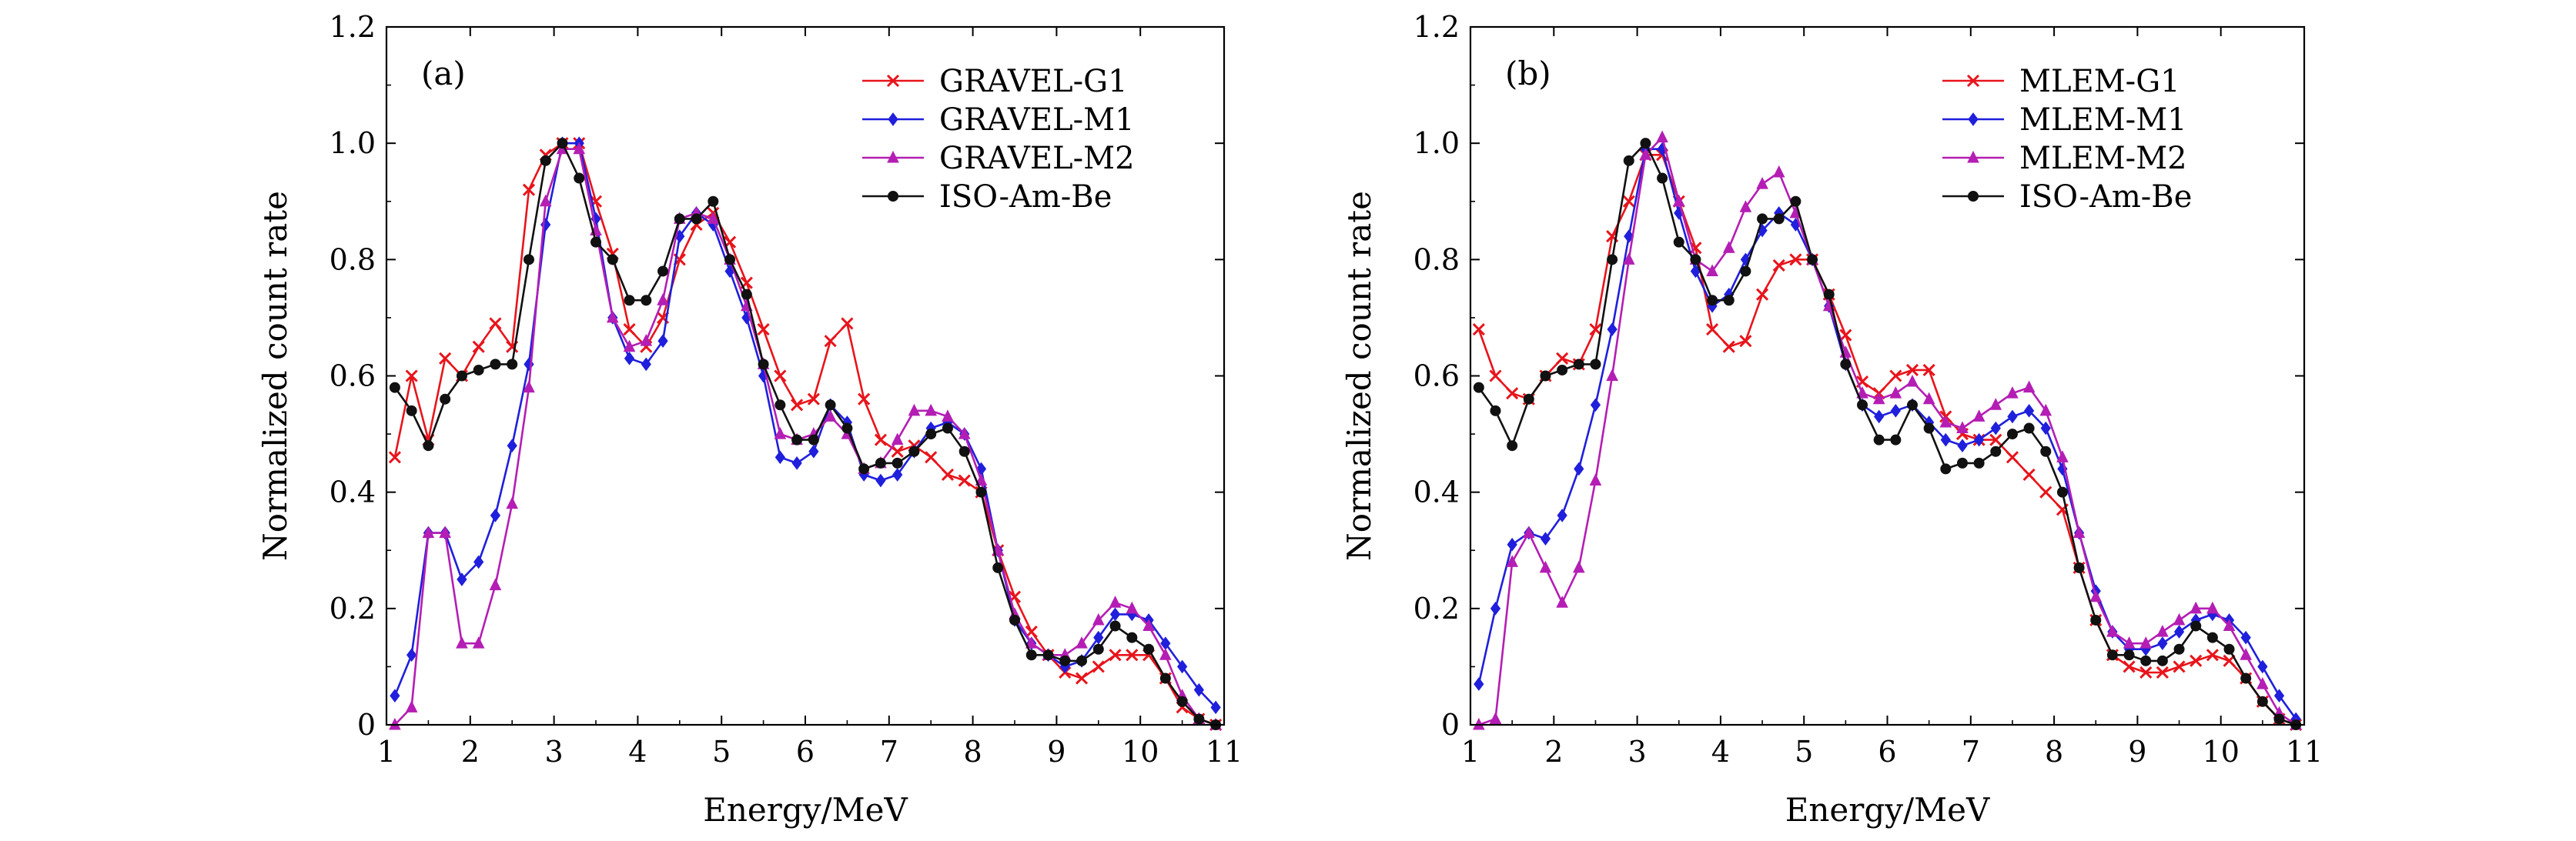 The height and width of the screenshot is (841, 2576). What do you see at coordinates (721, 752) in the screenshot?
I see `x-tick-label: 5` at bounding box center [721, 752].